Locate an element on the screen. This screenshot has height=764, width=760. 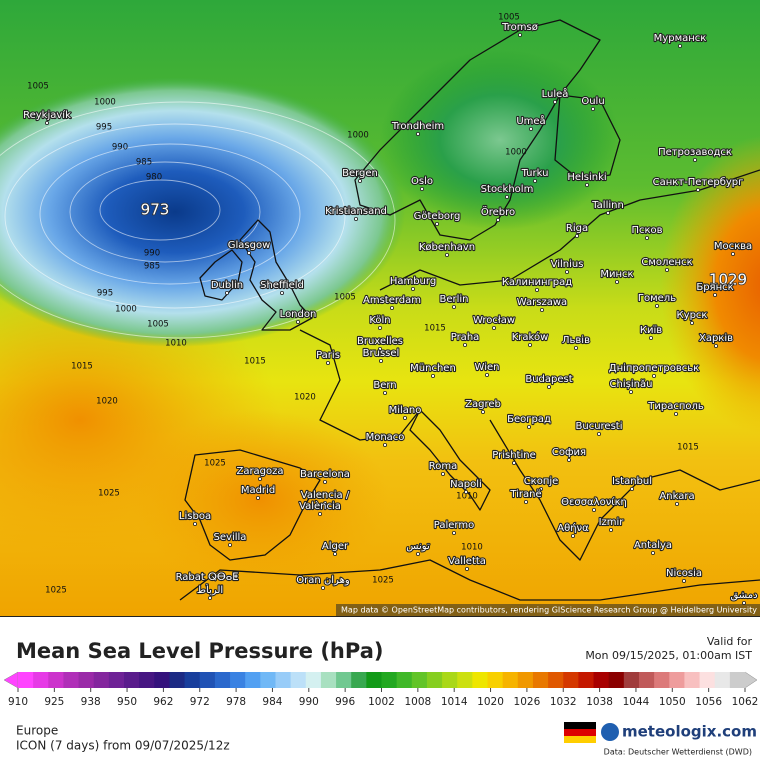
city-label: Istanbul is located at coordinates (632, 481).